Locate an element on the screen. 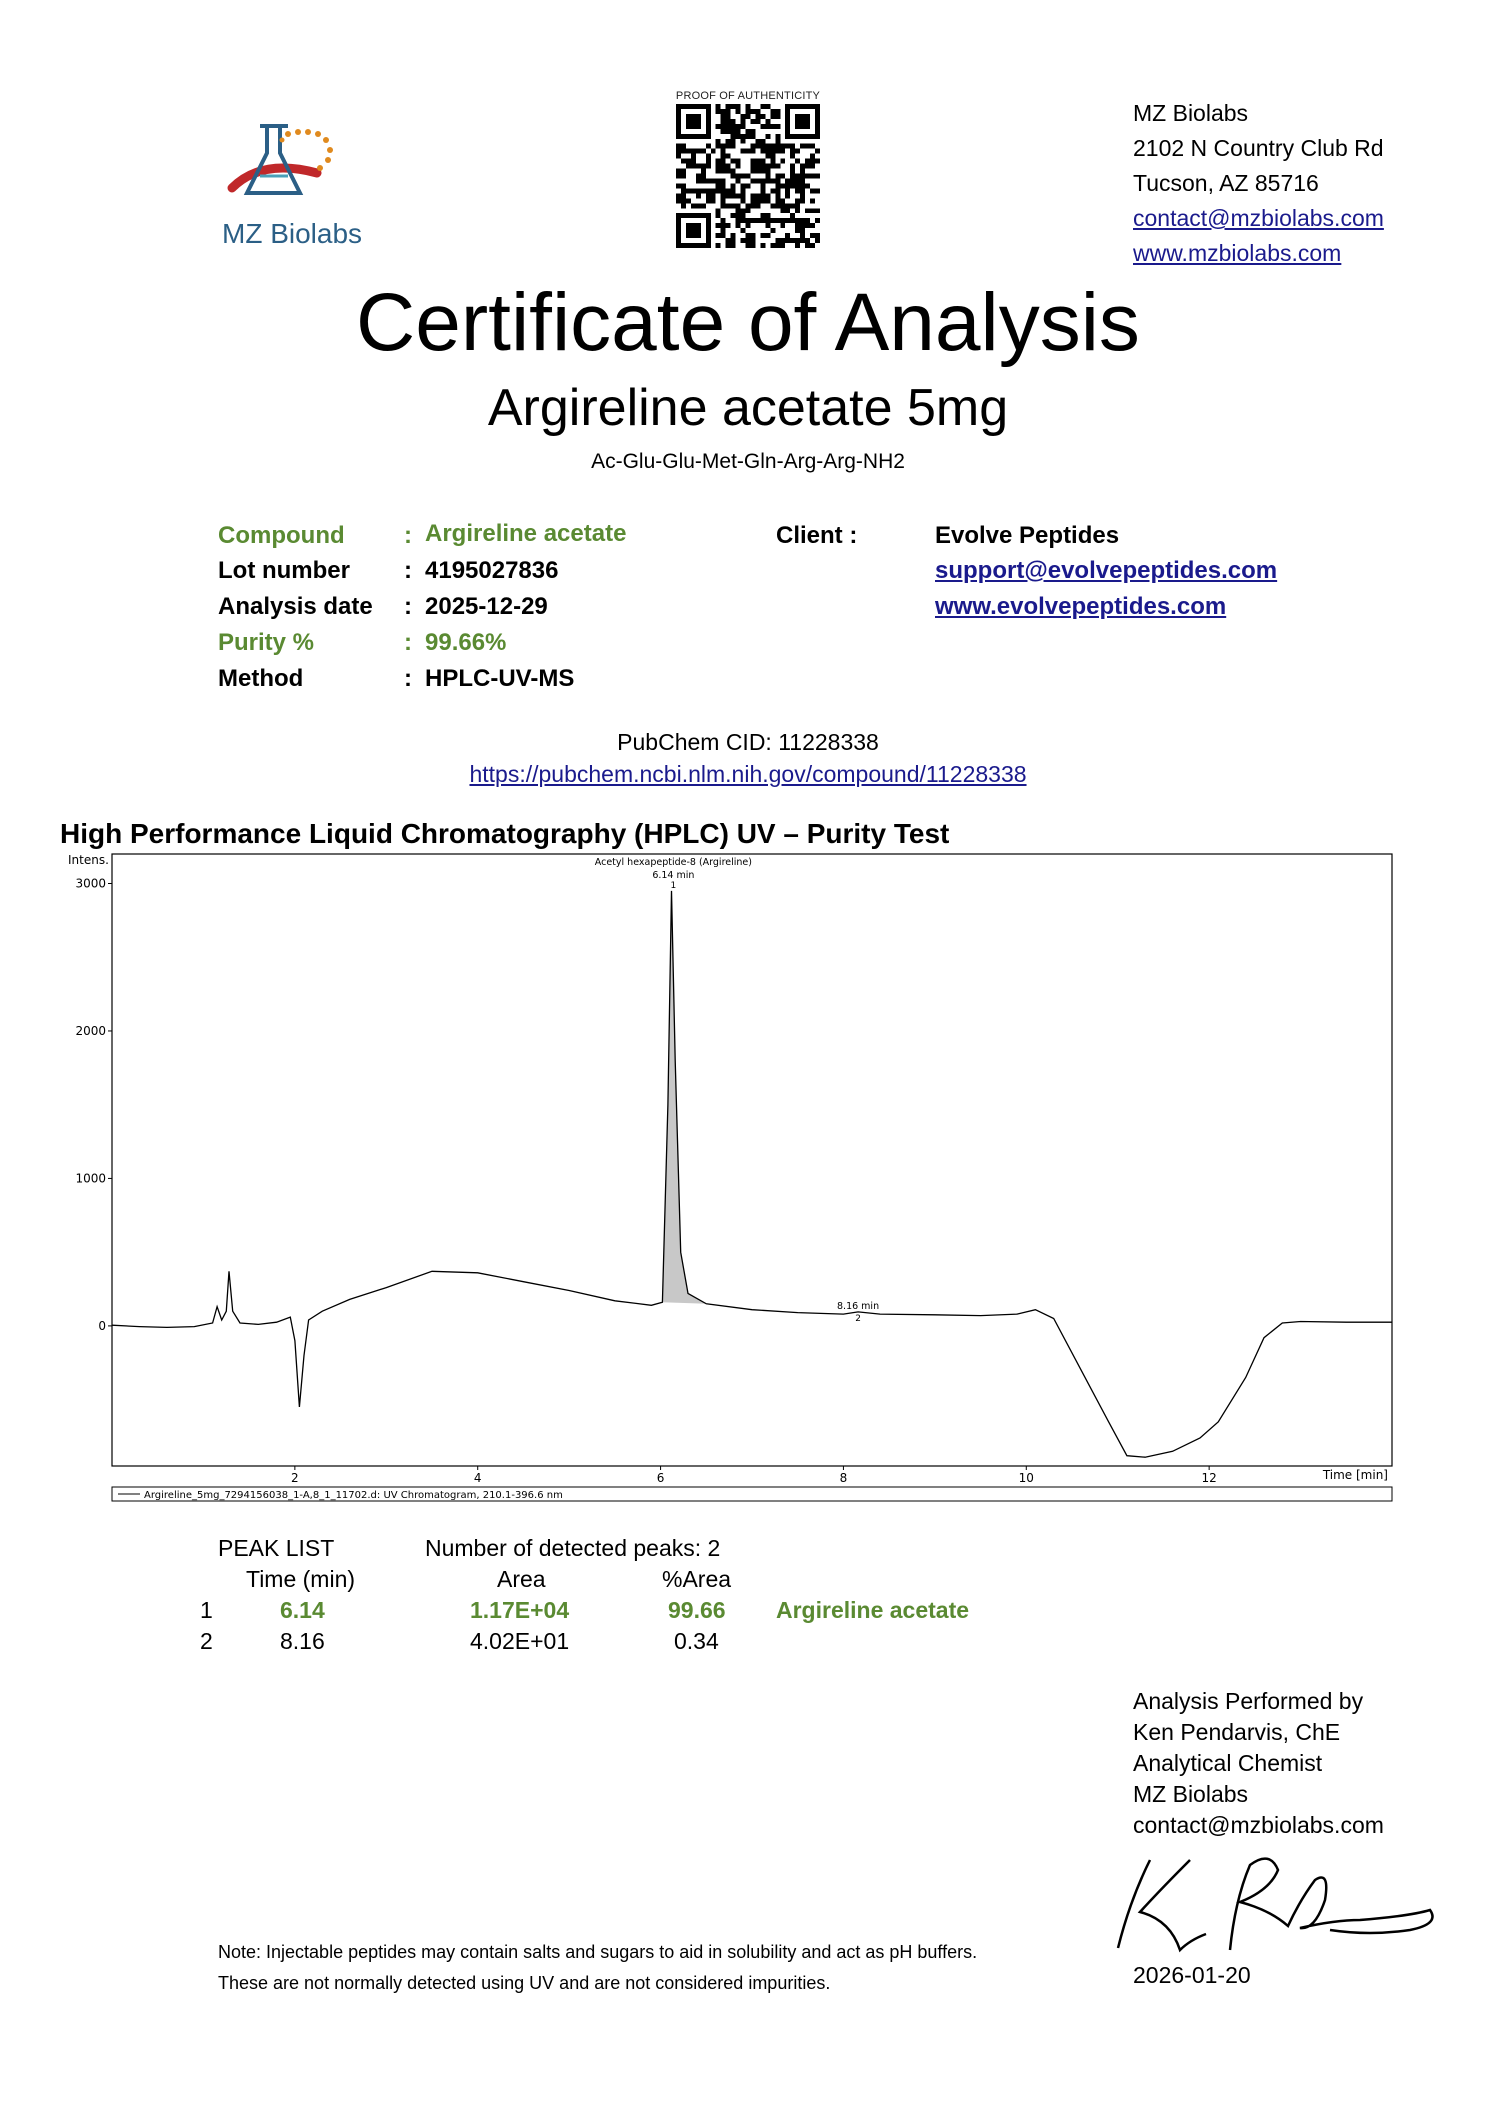 The width and height of the screenshot is (1496, 2117). flask-logo-icon is located at coordinates (280, 159).